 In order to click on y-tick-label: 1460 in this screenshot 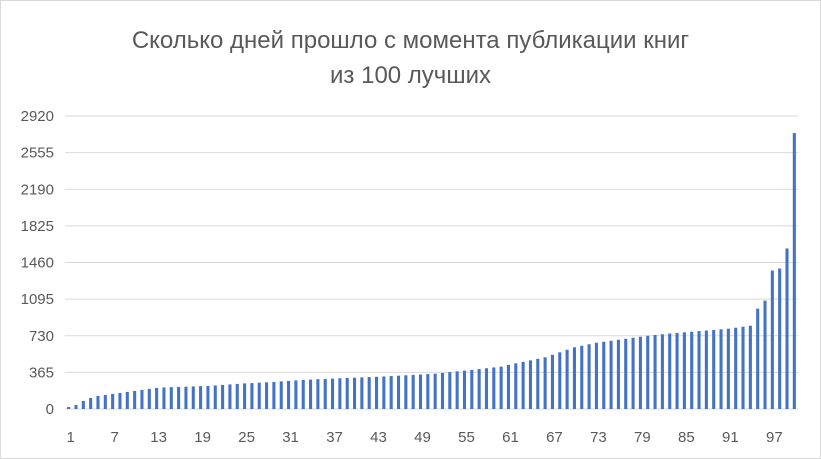, I will do `click(37, 263)`.